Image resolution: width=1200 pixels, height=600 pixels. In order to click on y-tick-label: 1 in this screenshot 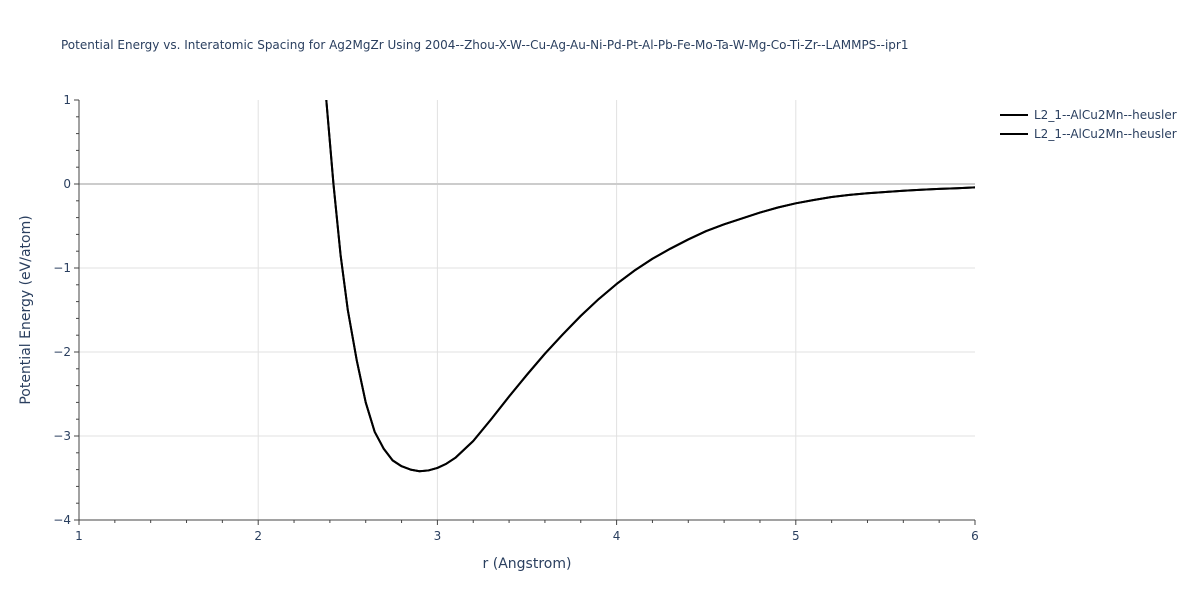, I will do `click(67, 100)`.